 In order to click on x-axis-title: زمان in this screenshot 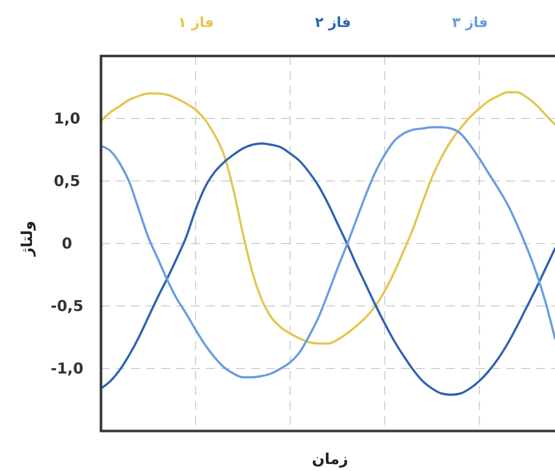, I will do `click(330, 459)`.